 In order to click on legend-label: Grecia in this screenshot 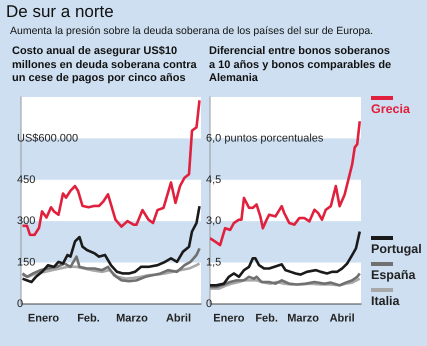, I will do `click(390, 109)`.